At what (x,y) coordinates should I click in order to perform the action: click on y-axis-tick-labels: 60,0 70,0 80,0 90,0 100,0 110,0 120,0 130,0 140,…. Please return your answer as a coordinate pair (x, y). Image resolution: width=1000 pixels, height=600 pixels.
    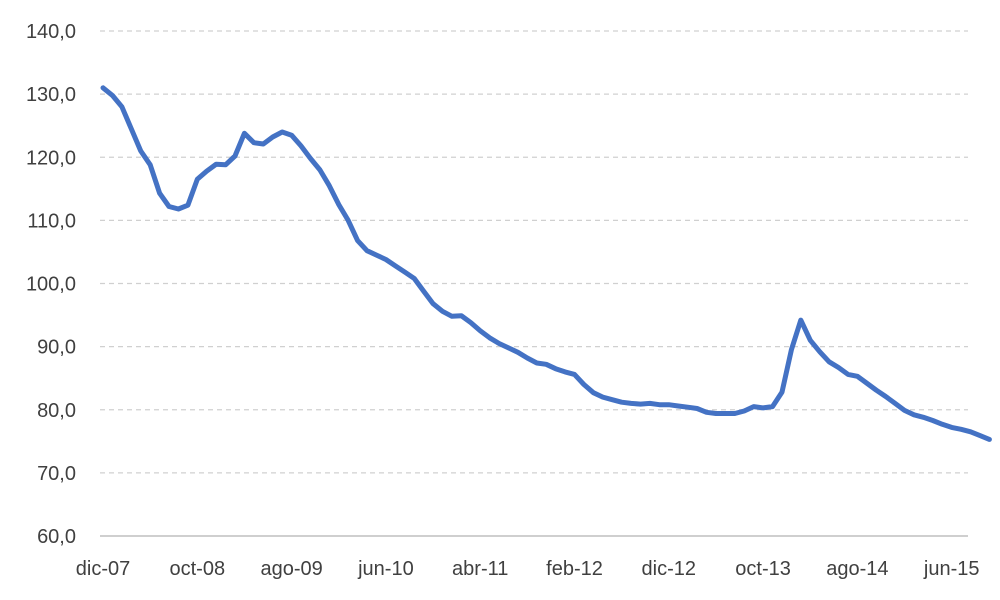
    Looking at the image, I should click on (51, 284).